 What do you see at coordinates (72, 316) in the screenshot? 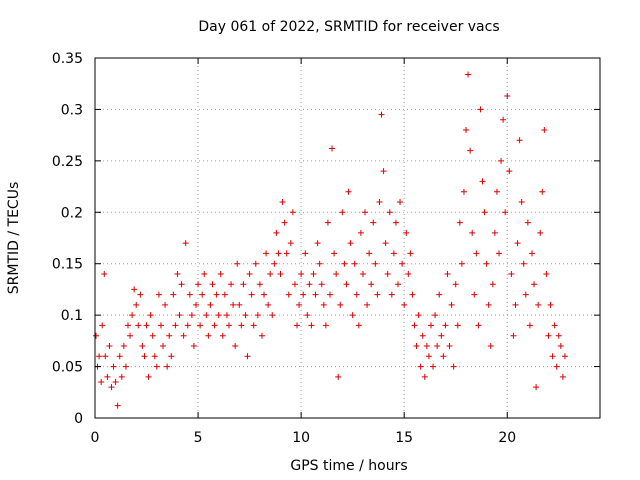
I see `y-tick-label: 0.1` at bounding box center [72, 316].